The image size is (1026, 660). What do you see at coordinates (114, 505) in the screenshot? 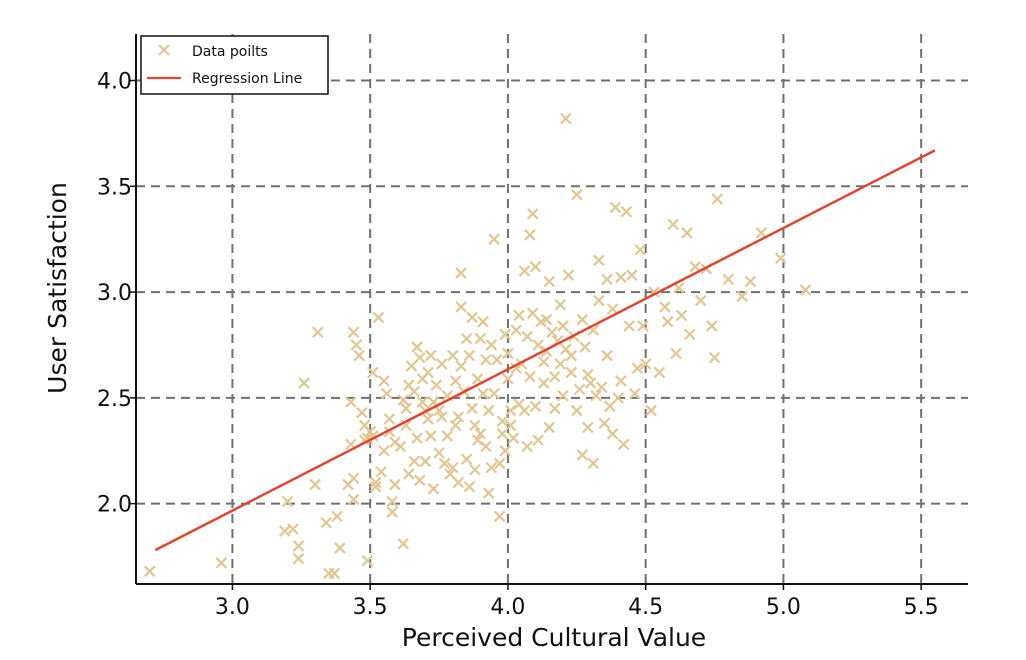
I see `y-tick-label: 2.0` at bounding box center [114, 505].